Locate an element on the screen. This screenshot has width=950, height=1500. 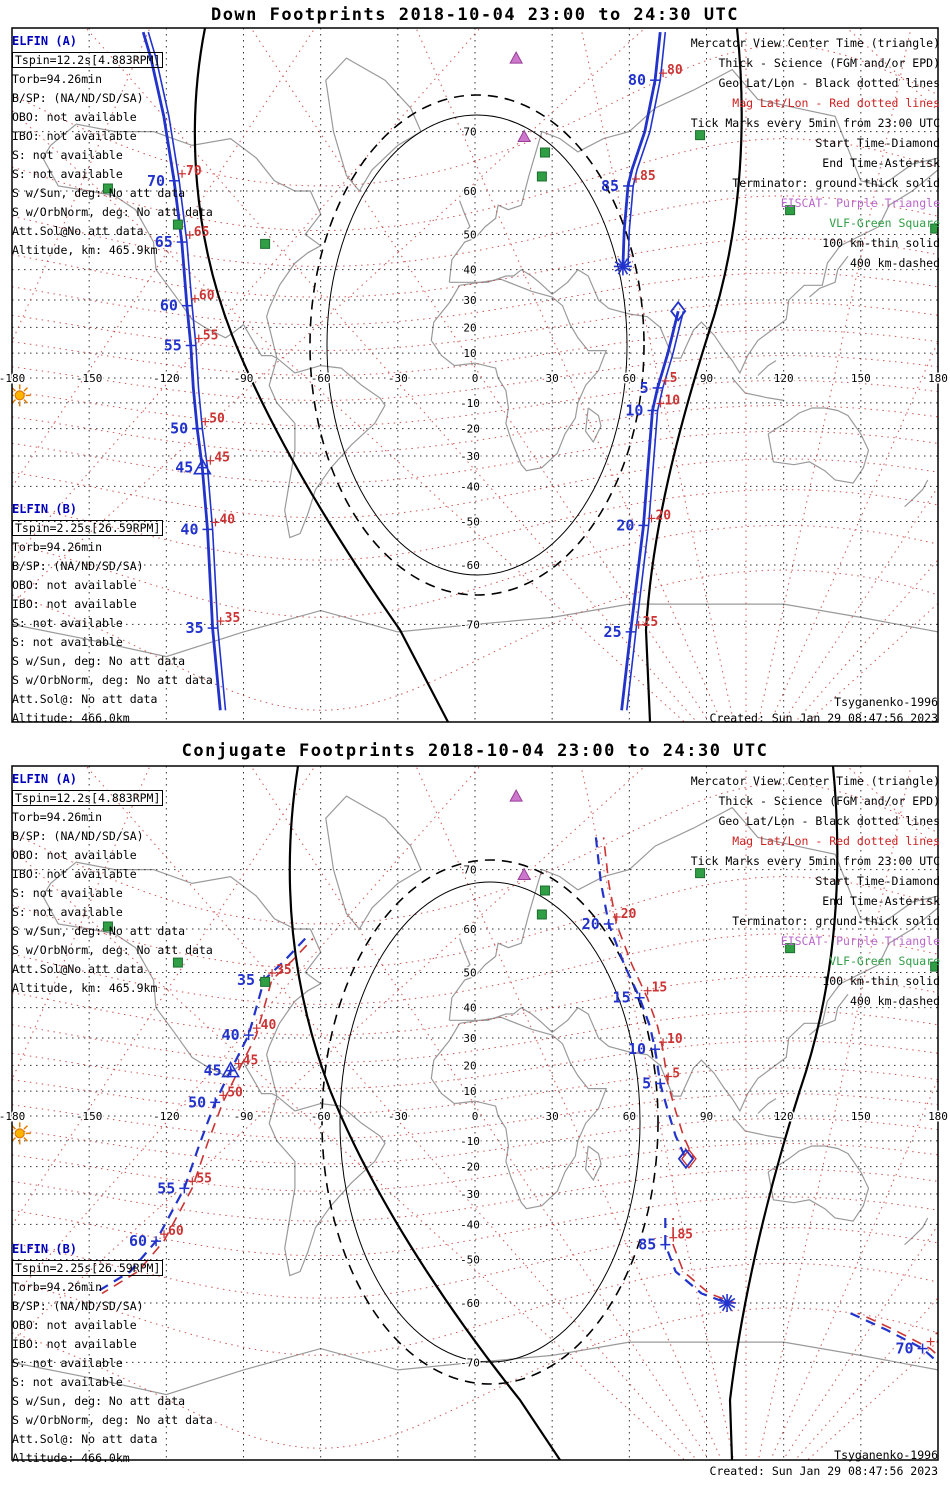
tick-label-b: 15 is located at coordinates (660, 988).